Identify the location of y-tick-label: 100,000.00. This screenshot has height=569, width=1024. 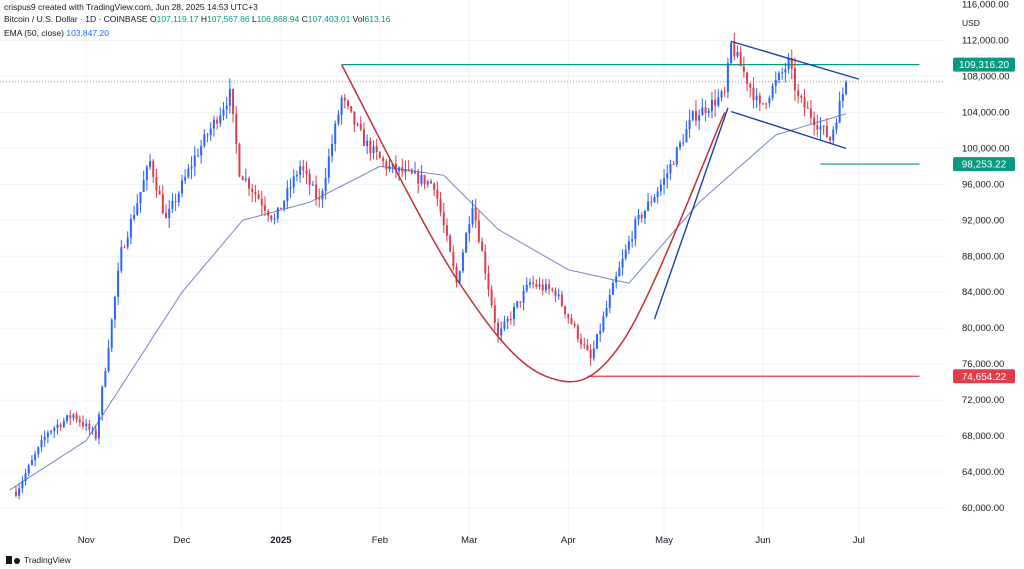
(986, 148).